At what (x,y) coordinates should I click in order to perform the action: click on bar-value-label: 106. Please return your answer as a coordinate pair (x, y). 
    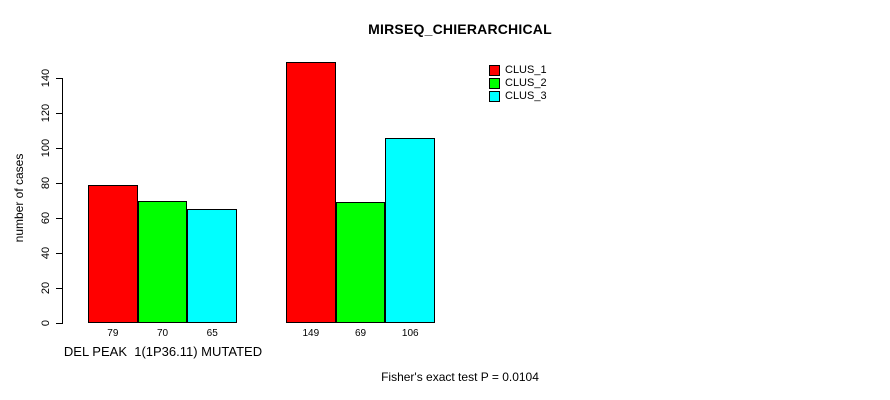
    Looking at the image, I should click on (410, 333).